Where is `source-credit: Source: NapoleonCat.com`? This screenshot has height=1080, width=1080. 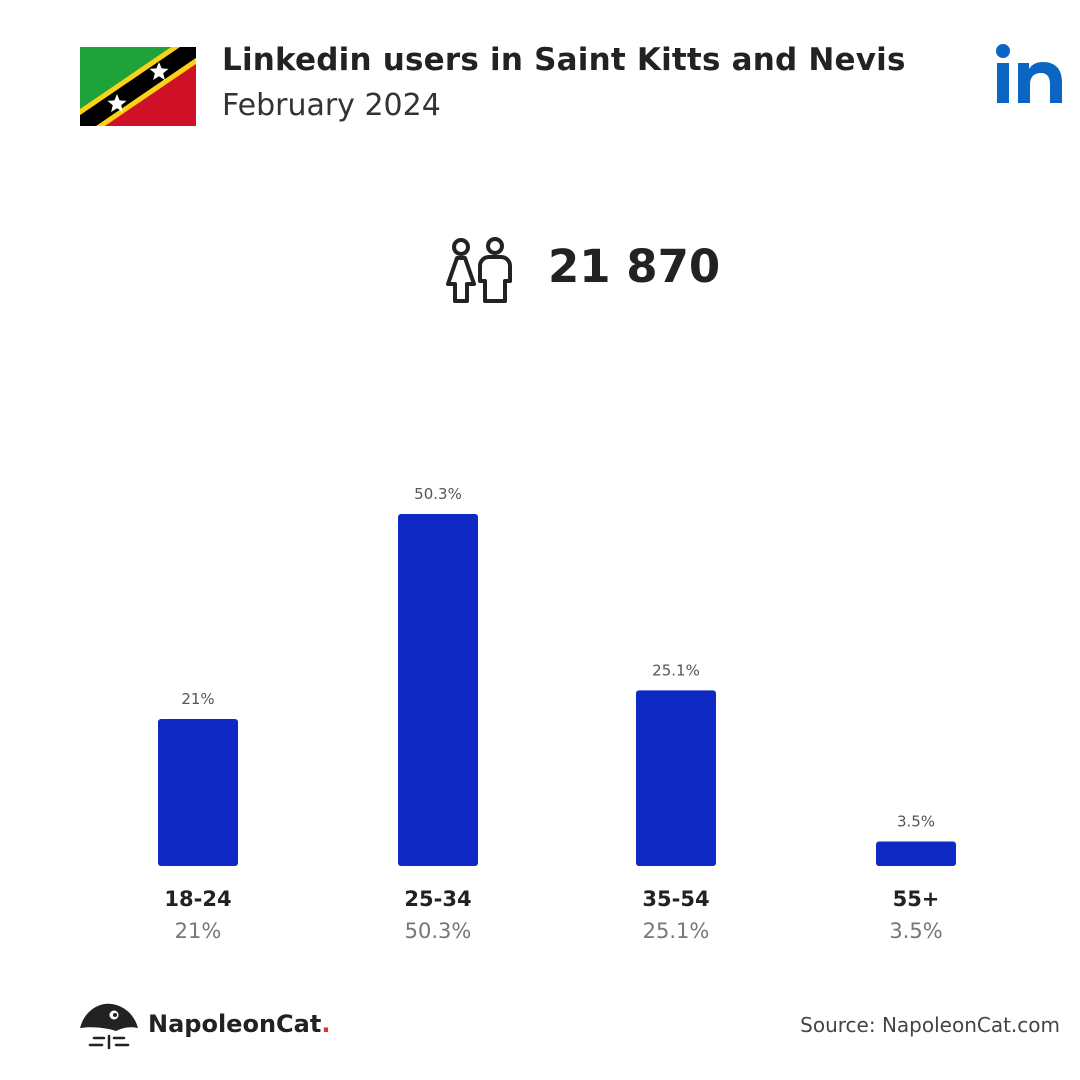
source-credit: Source: NapoleonCat.com is located at coordinates (930, 1025).